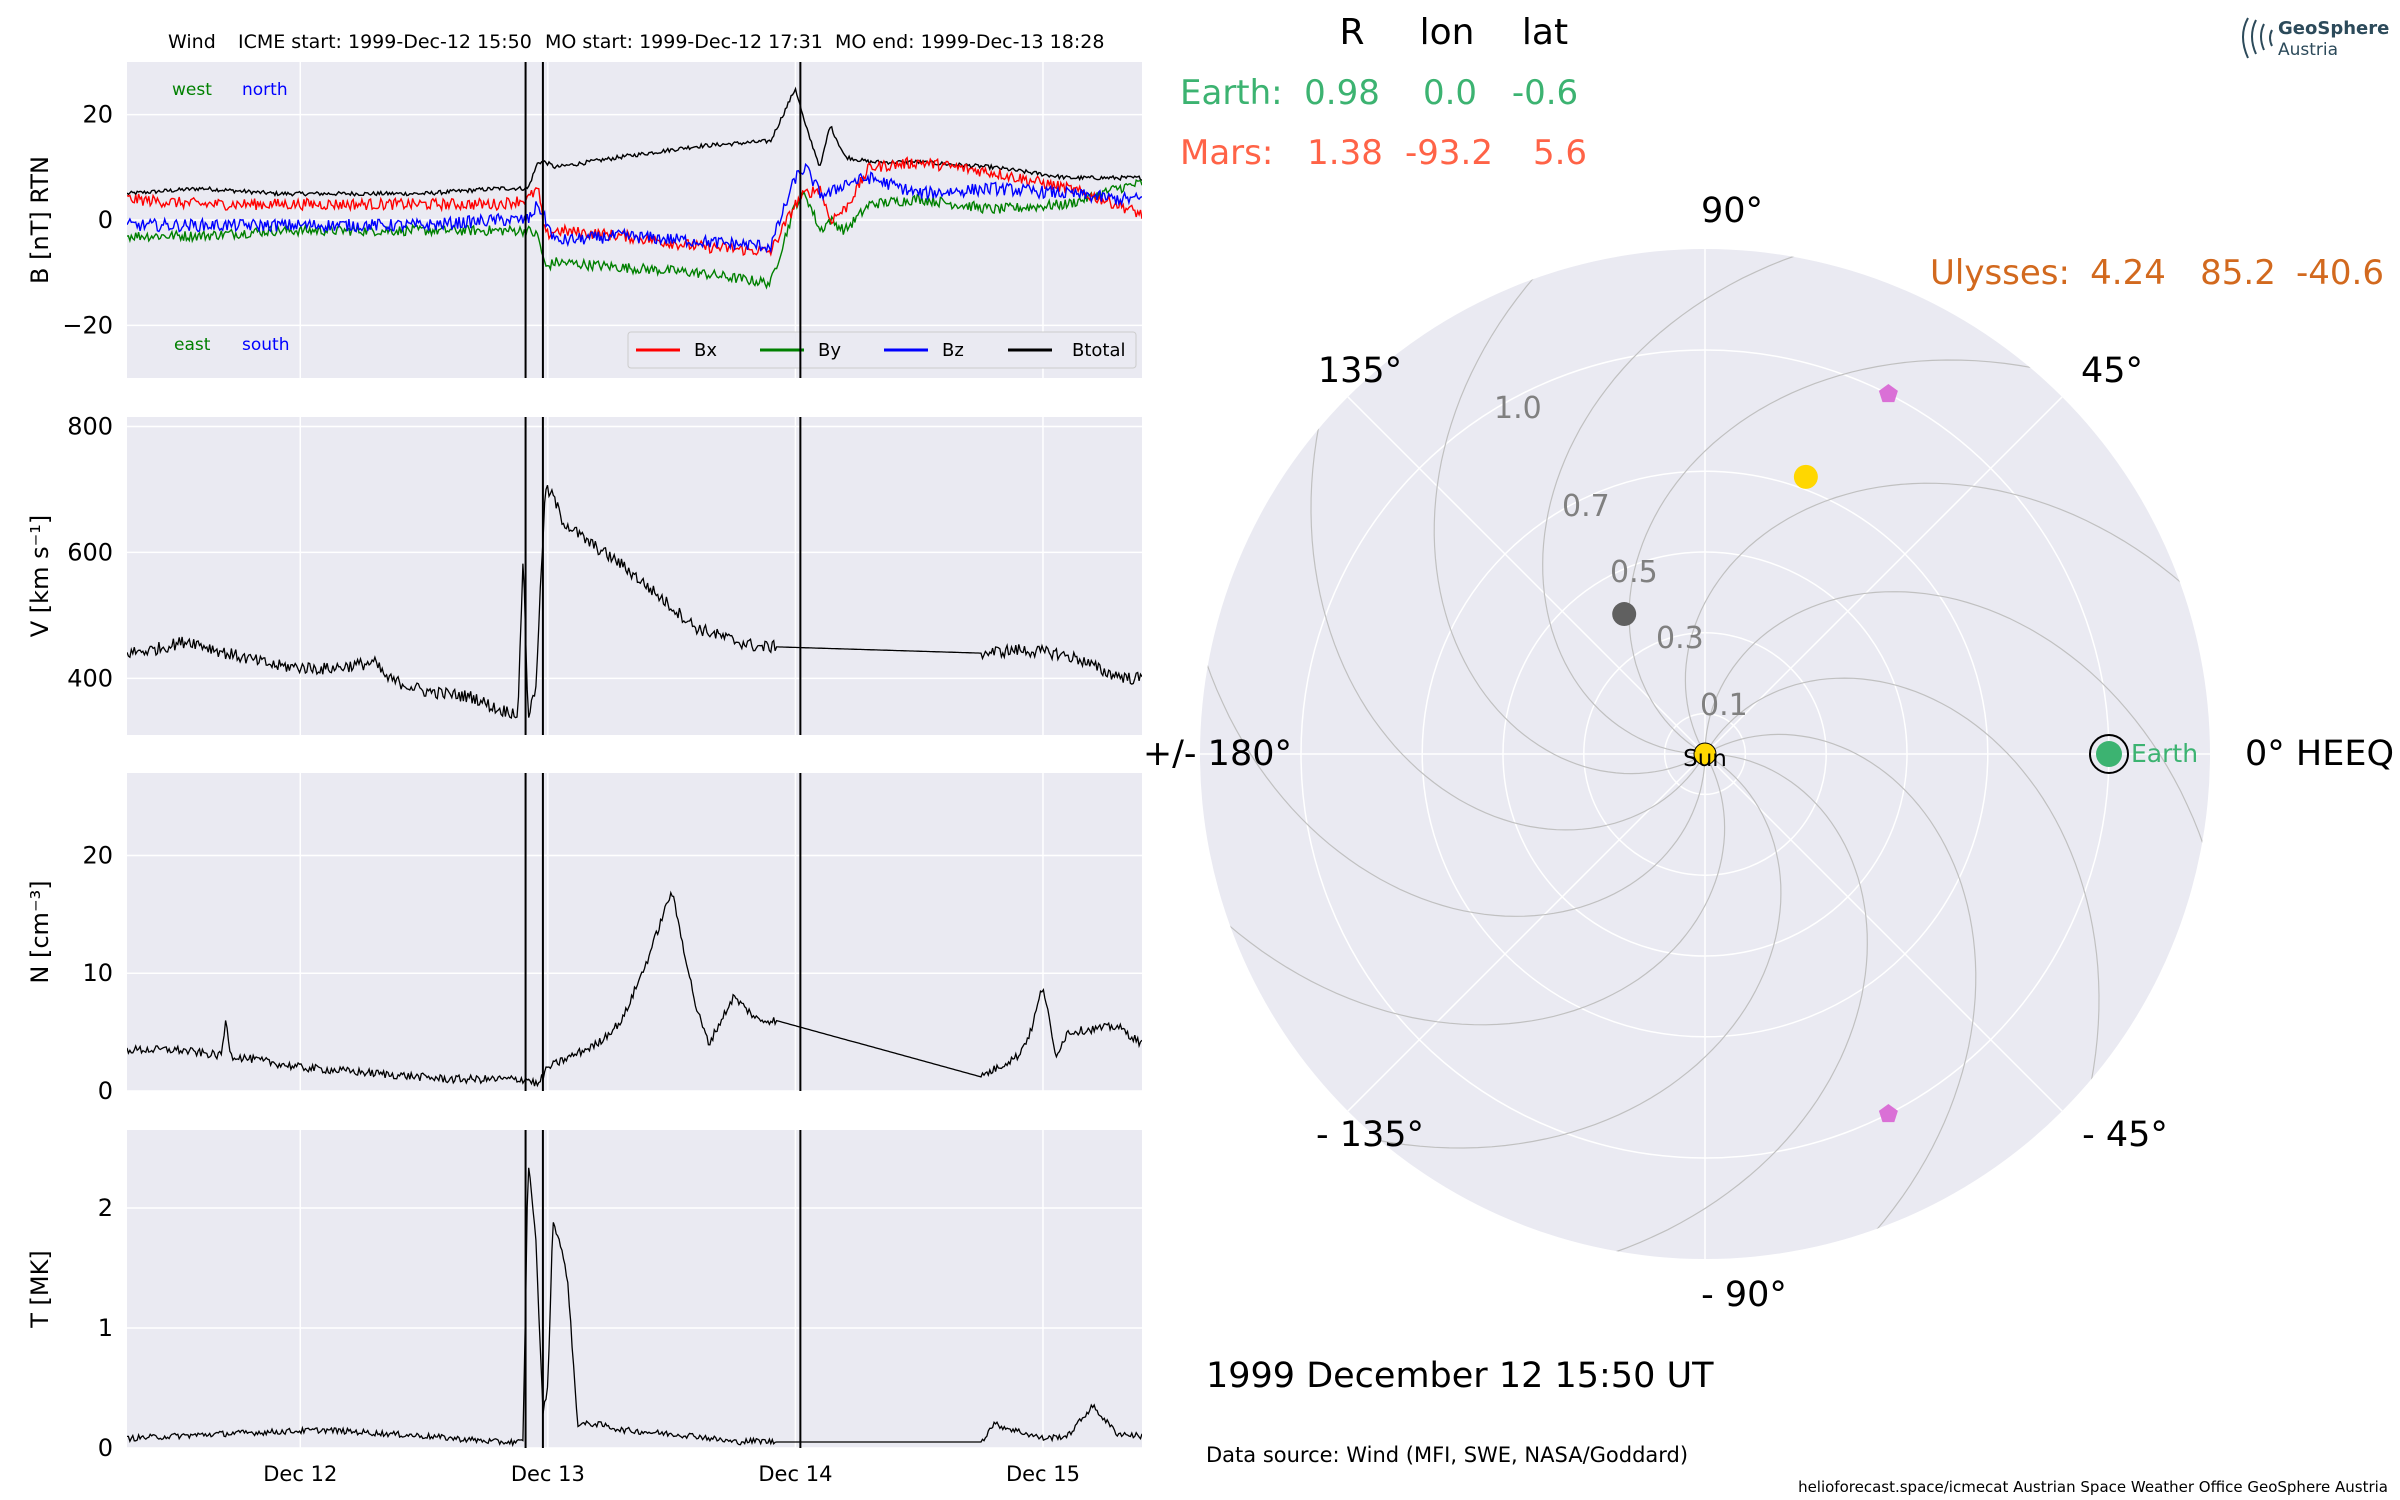 The image size is (2400, 1500). Describe the element at coordinates (634, 1307) in the screenshot. I see `series-line-temperature` at that location.